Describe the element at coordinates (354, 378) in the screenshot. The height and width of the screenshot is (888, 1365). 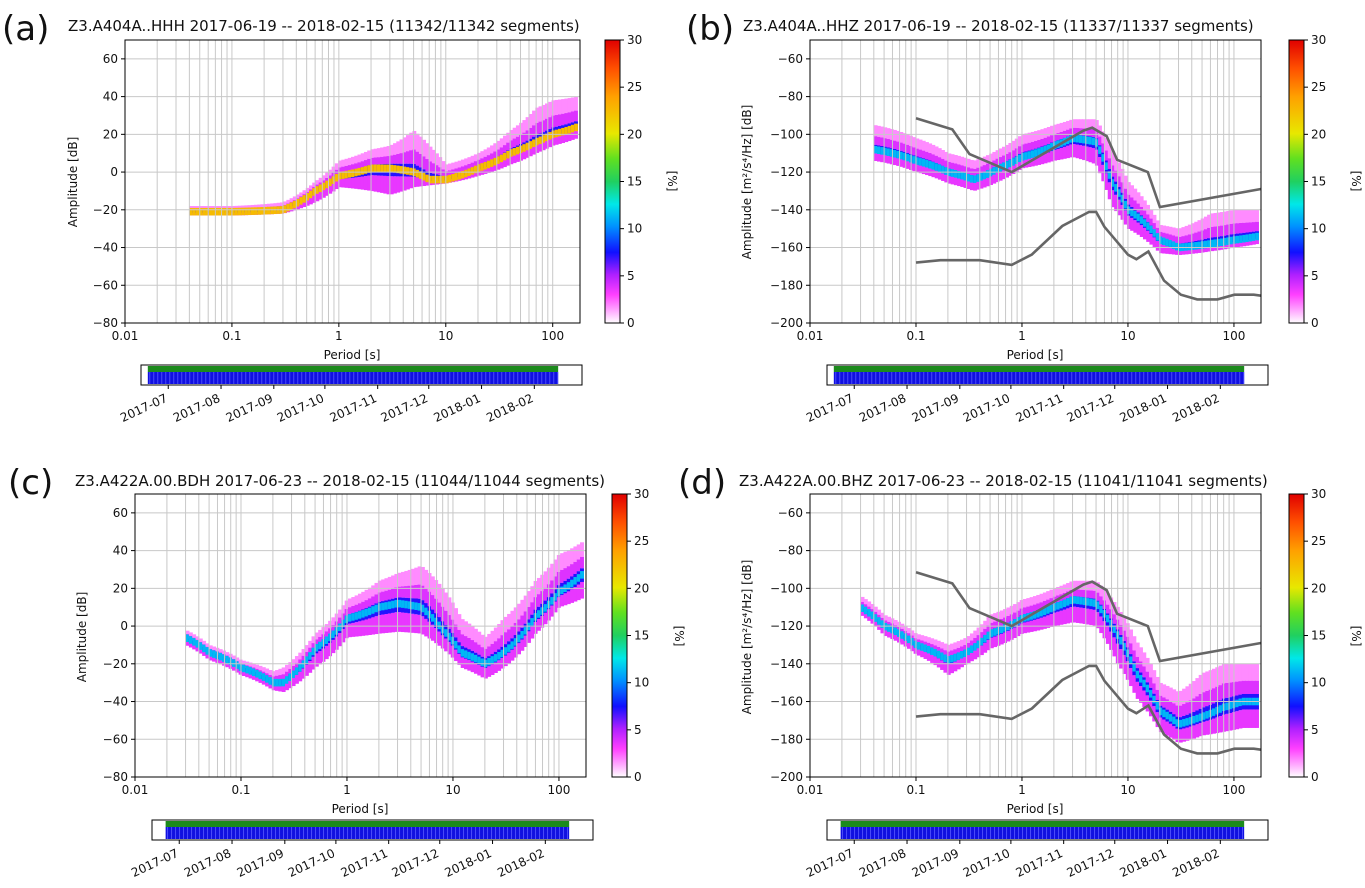
I see `availability-stripes` at that location.